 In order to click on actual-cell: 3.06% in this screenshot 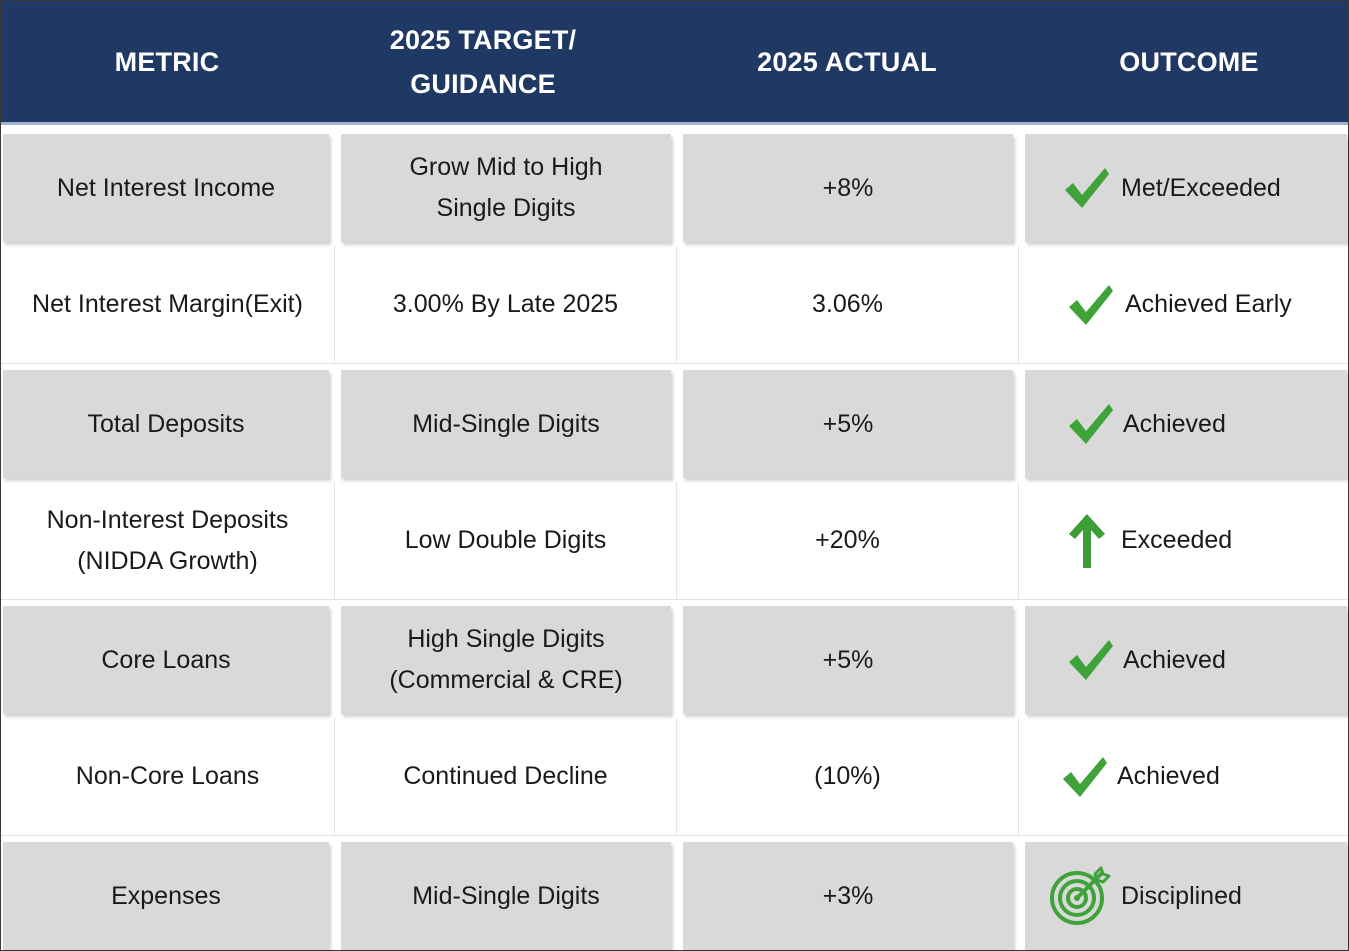, I will do `click(848, 304)`.